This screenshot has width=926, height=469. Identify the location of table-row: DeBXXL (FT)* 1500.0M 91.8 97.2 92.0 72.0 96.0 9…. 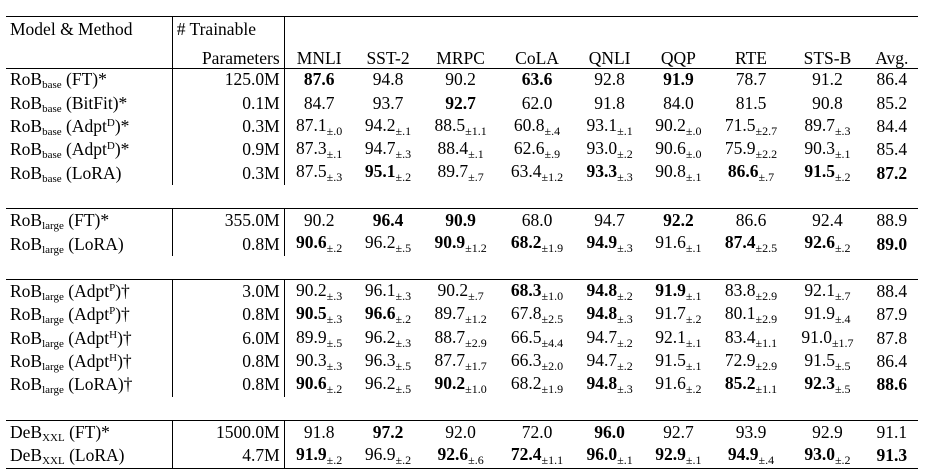
(462, 432).